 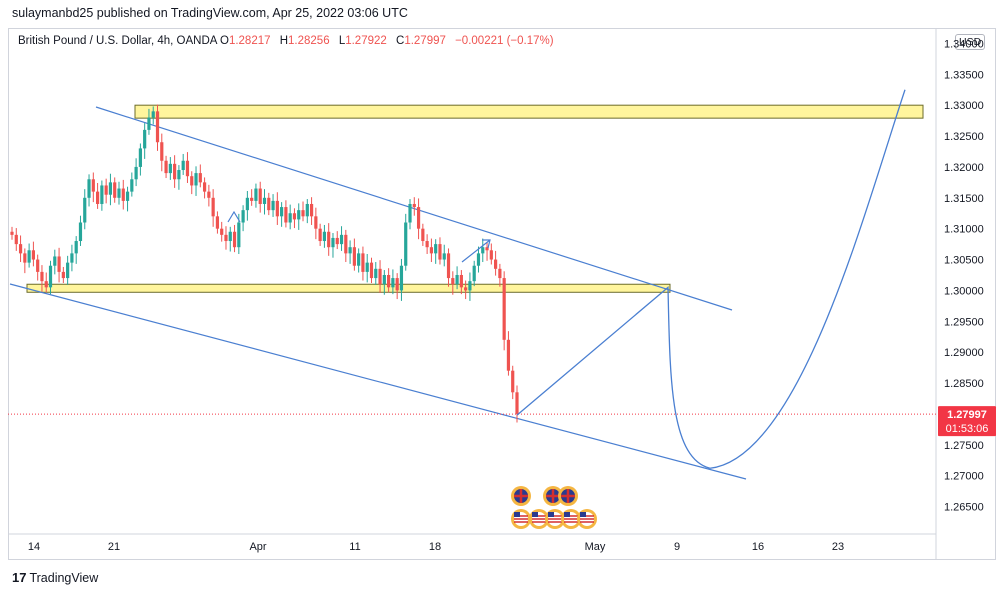 What do you see at coordinates (114, 547) in the screenshot?
I see `time-tick-label: 21` at bounding box center [114, 547].